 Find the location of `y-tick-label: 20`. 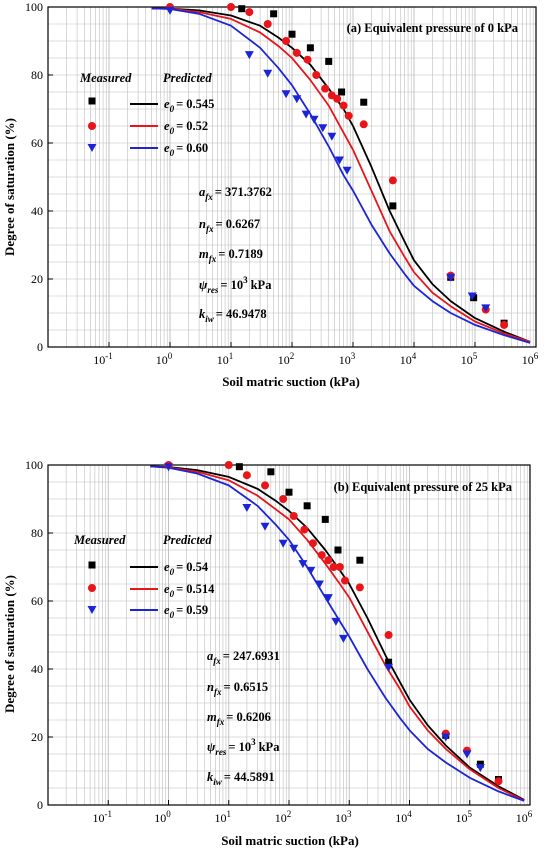

y-tick-label: 20 is located at coordinates (37, 279).